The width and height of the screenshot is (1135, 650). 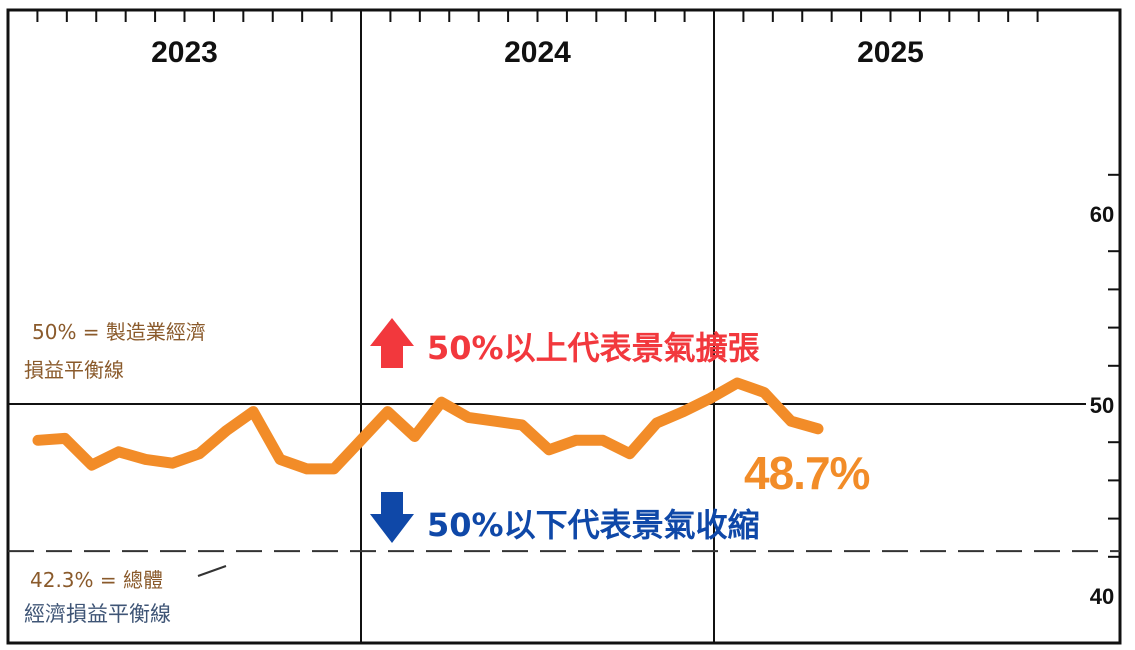 I want to click on year-label-2023: 2023, so click(x=184, y=52).